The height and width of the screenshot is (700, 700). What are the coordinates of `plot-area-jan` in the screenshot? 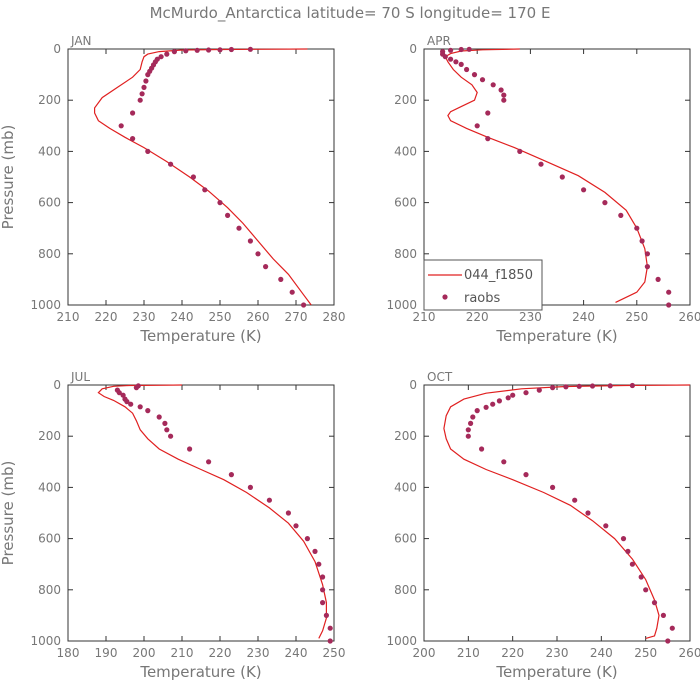 It's located at (201, 177).